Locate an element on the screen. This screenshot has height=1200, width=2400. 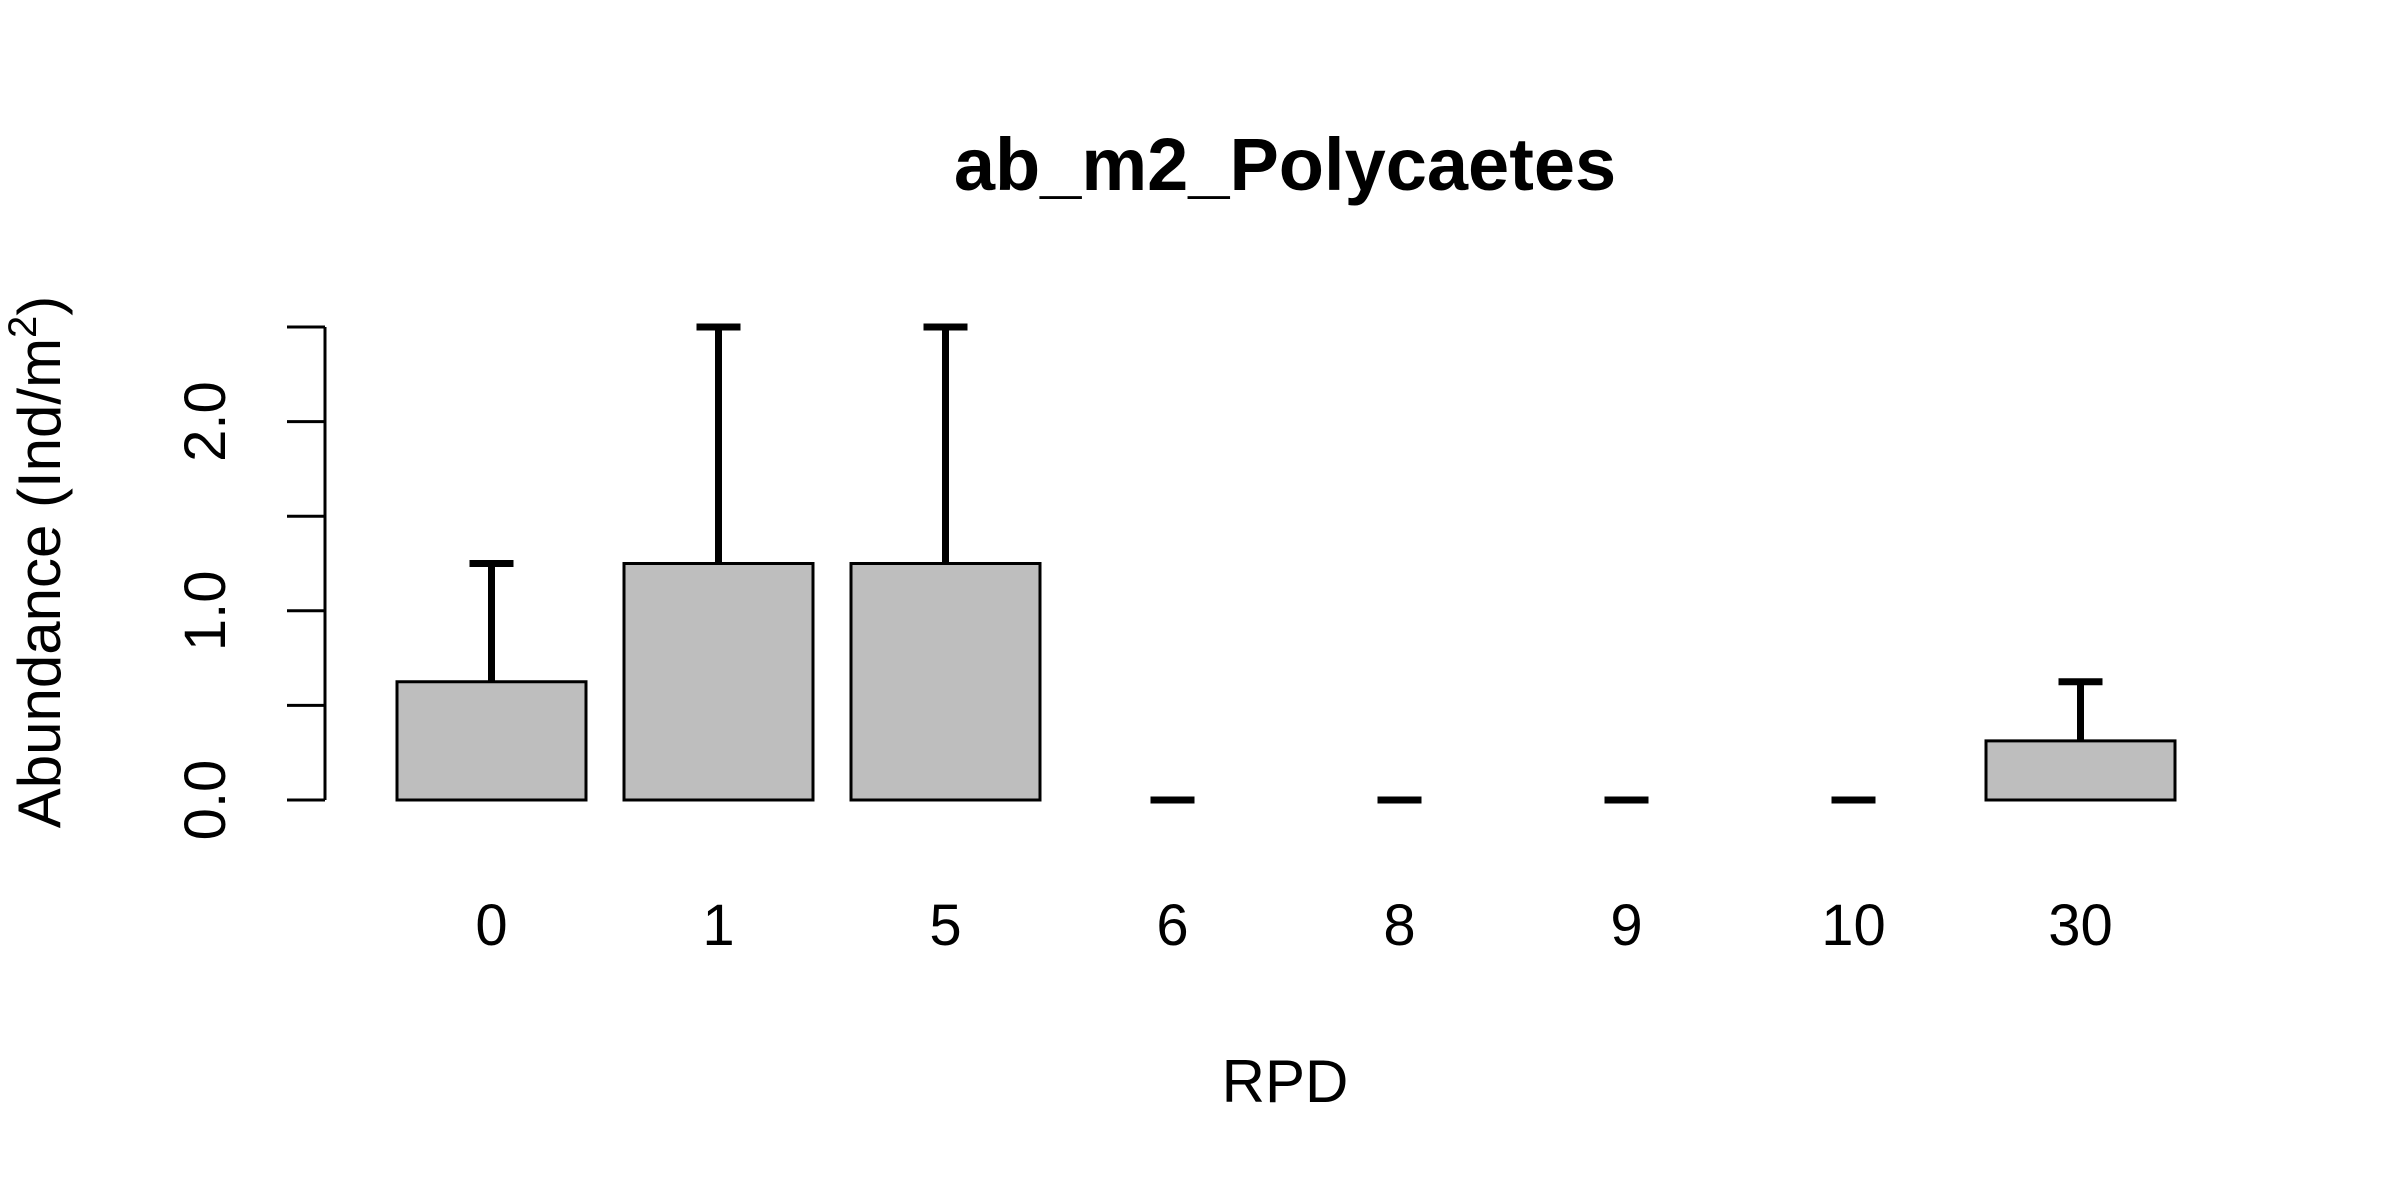
x-tick-label: 9 is located at coordinates (1626, 925).